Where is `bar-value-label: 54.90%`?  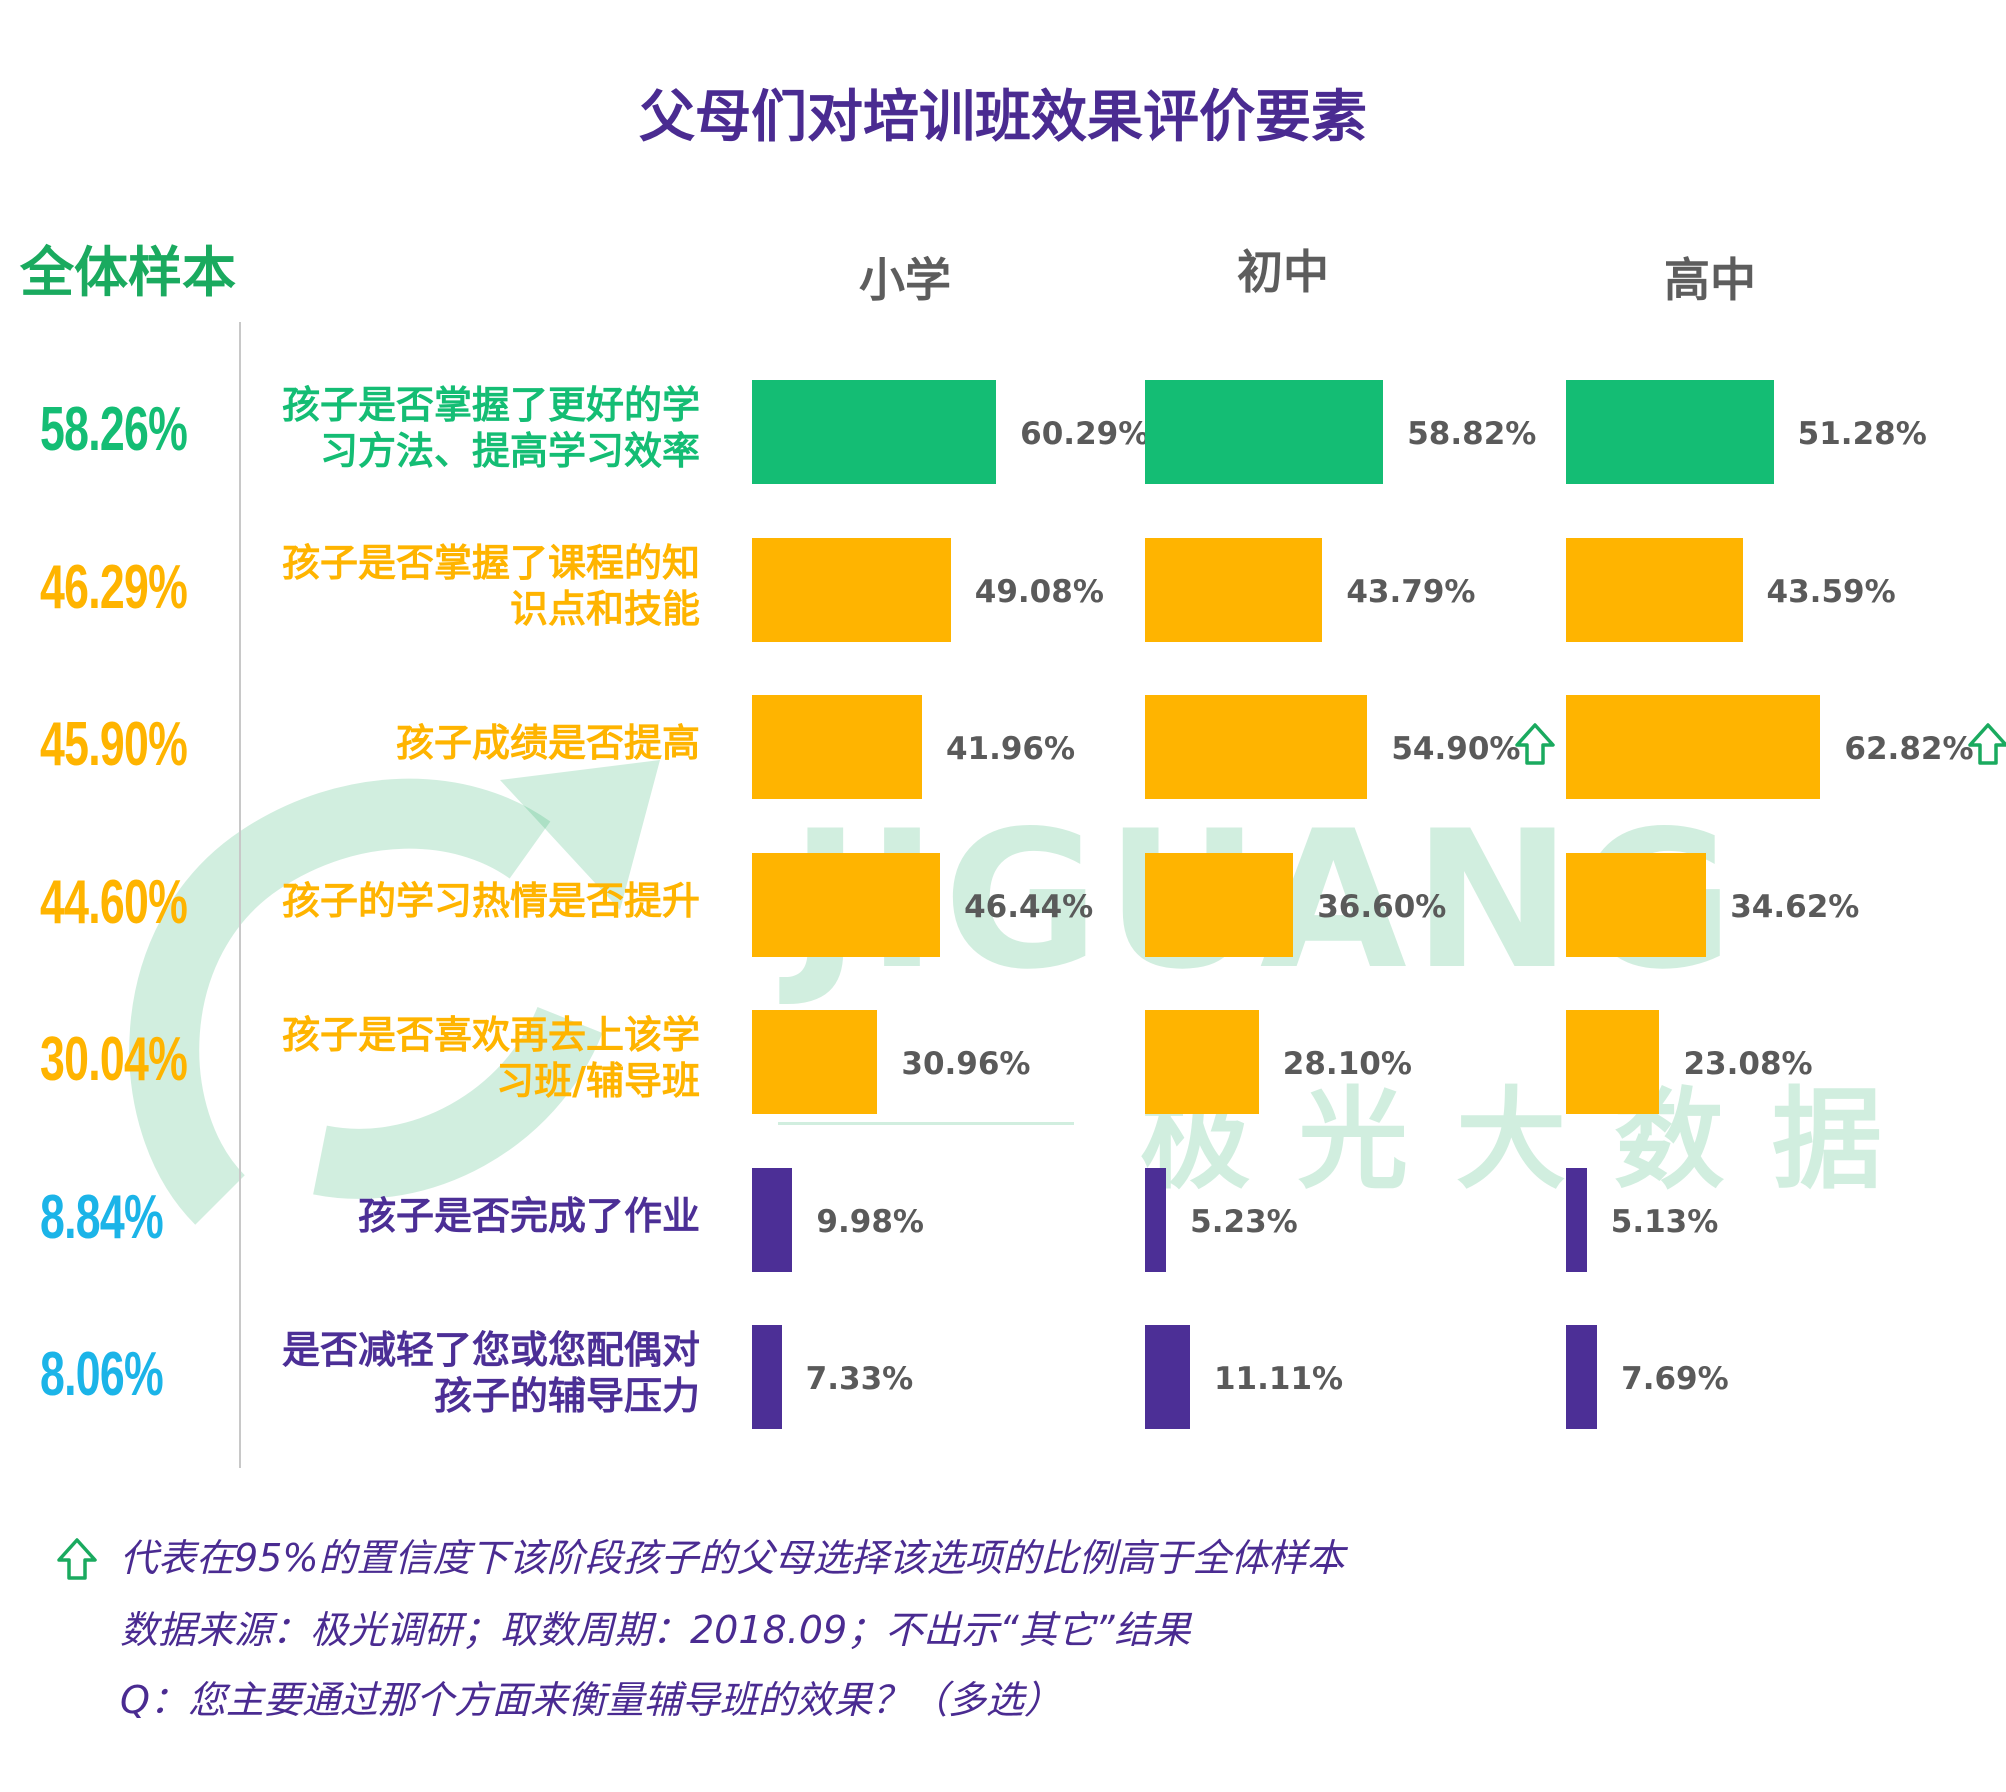
bar-value-label: 54.90% is located at coordinates (1456, 749).